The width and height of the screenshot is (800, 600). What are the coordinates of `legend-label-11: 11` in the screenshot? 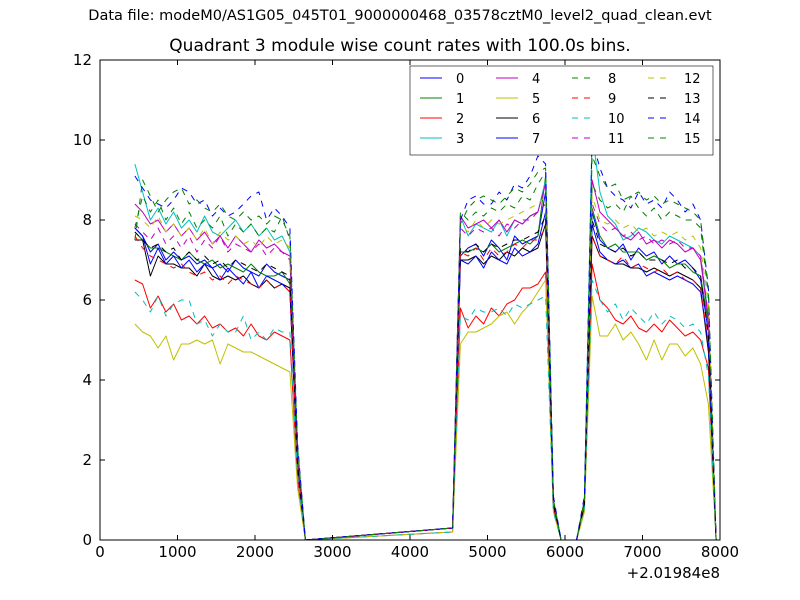 It's located at (616, 139).